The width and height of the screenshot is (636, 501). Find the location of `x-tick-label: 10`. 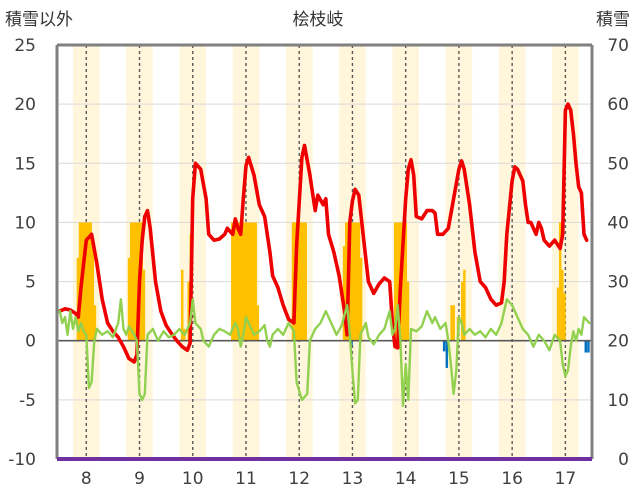

x-tick-label: 10 is located at coordinates (193, 479).